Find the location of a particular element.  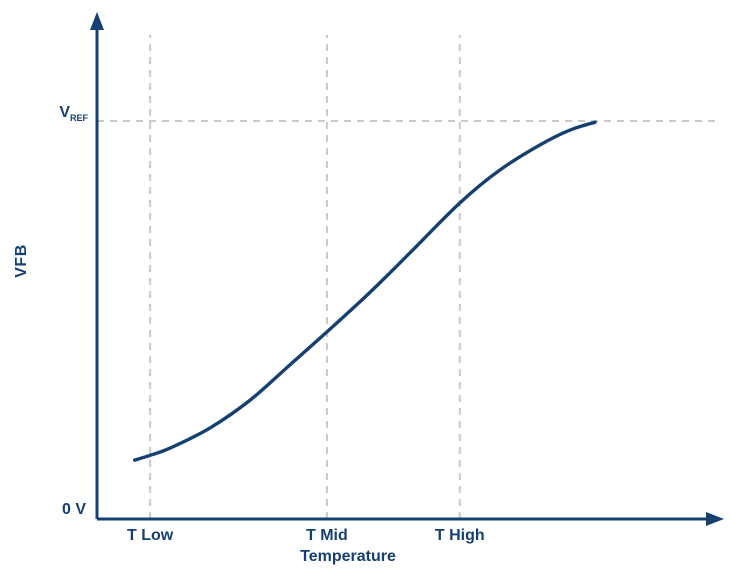

x-tick-label: T Mid is located at coordinates (327, 535).